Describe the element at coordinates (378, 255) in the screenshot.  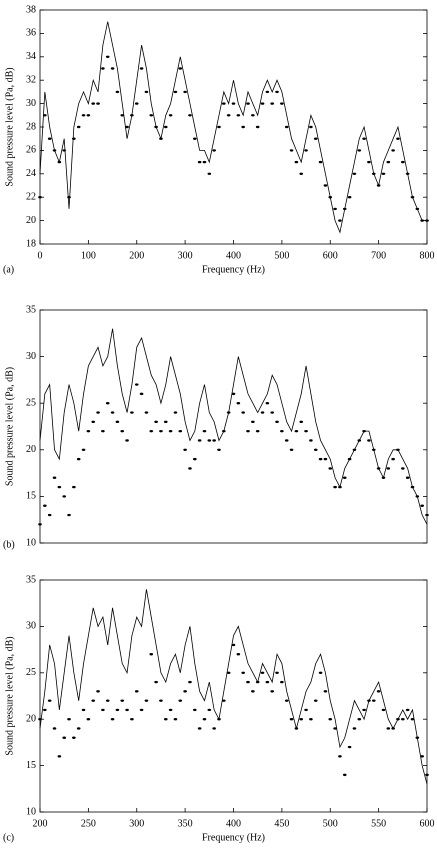
I see `x-tick-label: 700` at that location.